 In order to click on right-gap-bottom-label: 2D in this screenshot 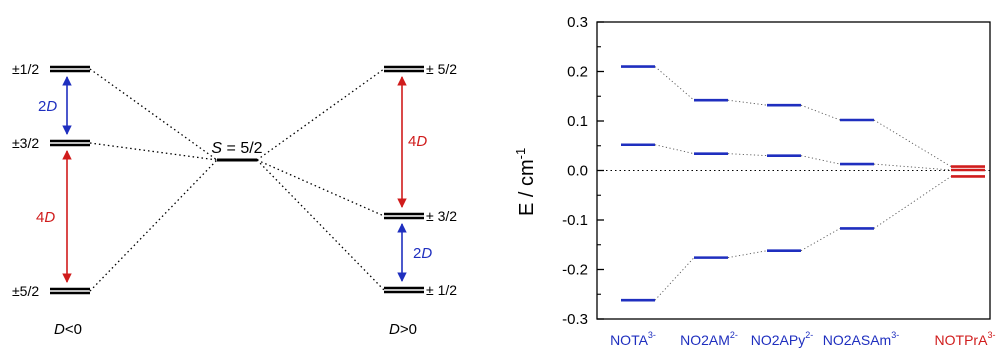, I will do `click(422, 253)`.